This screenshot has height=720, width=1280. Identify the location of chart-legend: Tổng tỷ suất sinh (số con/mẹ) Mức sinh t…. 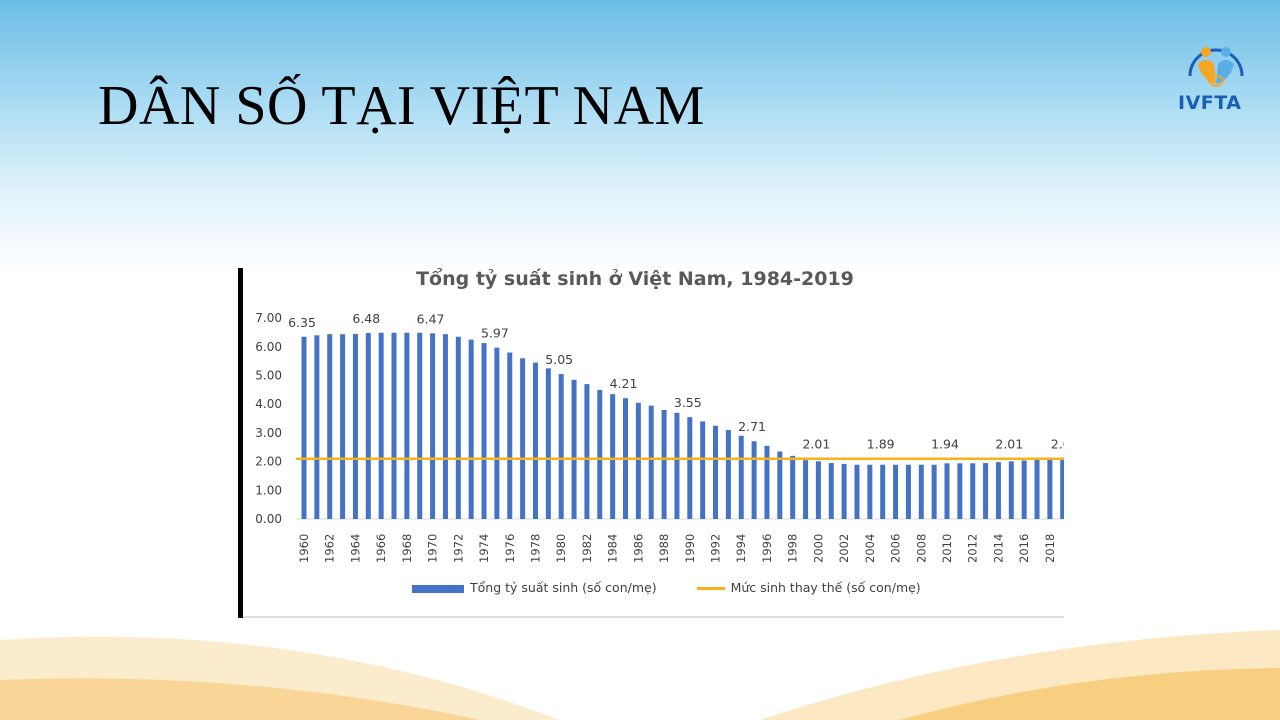
(666, 587).